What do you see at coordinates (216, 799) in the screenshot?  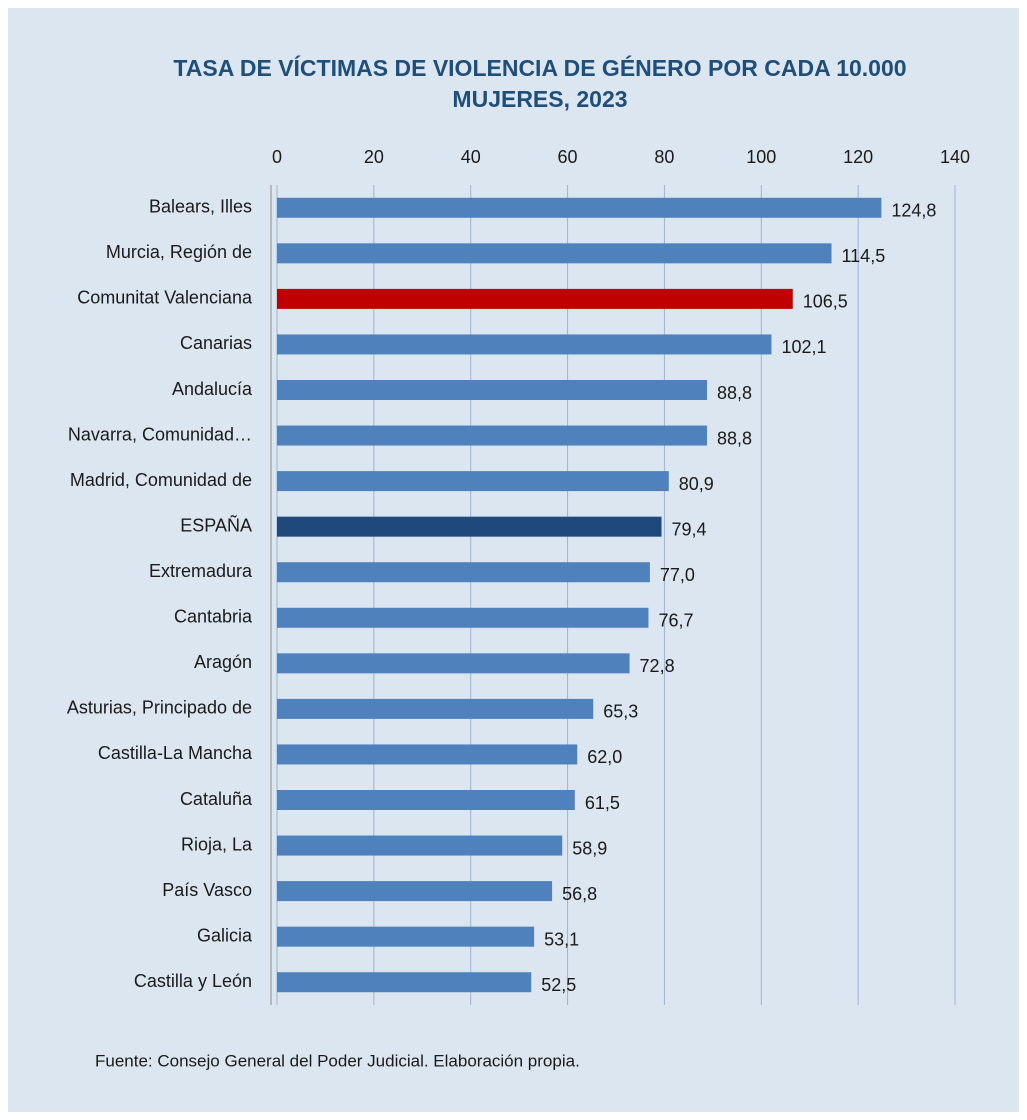 I see `y-tick-label: Cataluña` at bounding box center [216, 799].